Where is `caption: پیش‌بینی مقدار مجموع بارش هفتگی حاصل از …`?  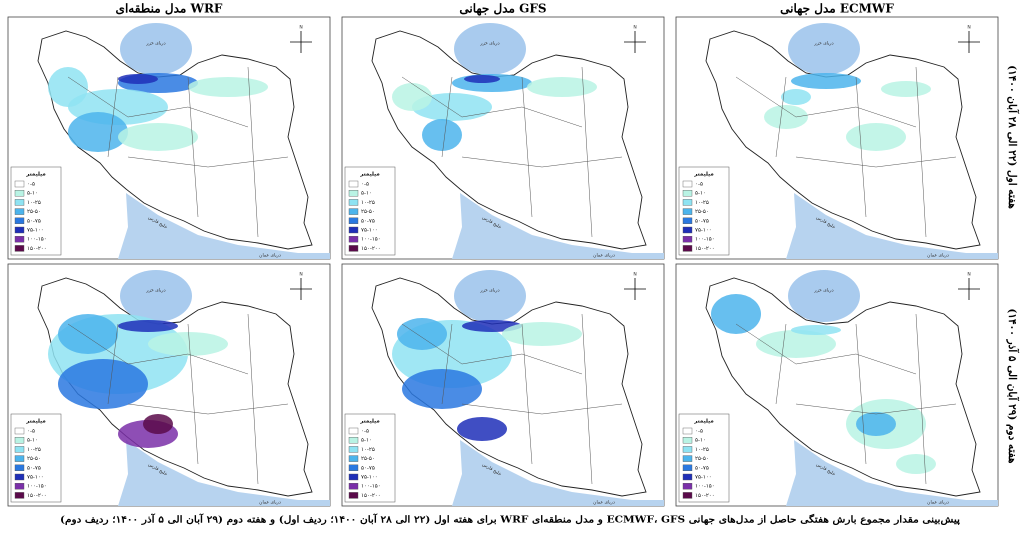
caption: پیش‌بینی مقدار مجموع بارش هفتگی حاصل از … is located at coordinates (510, 519).